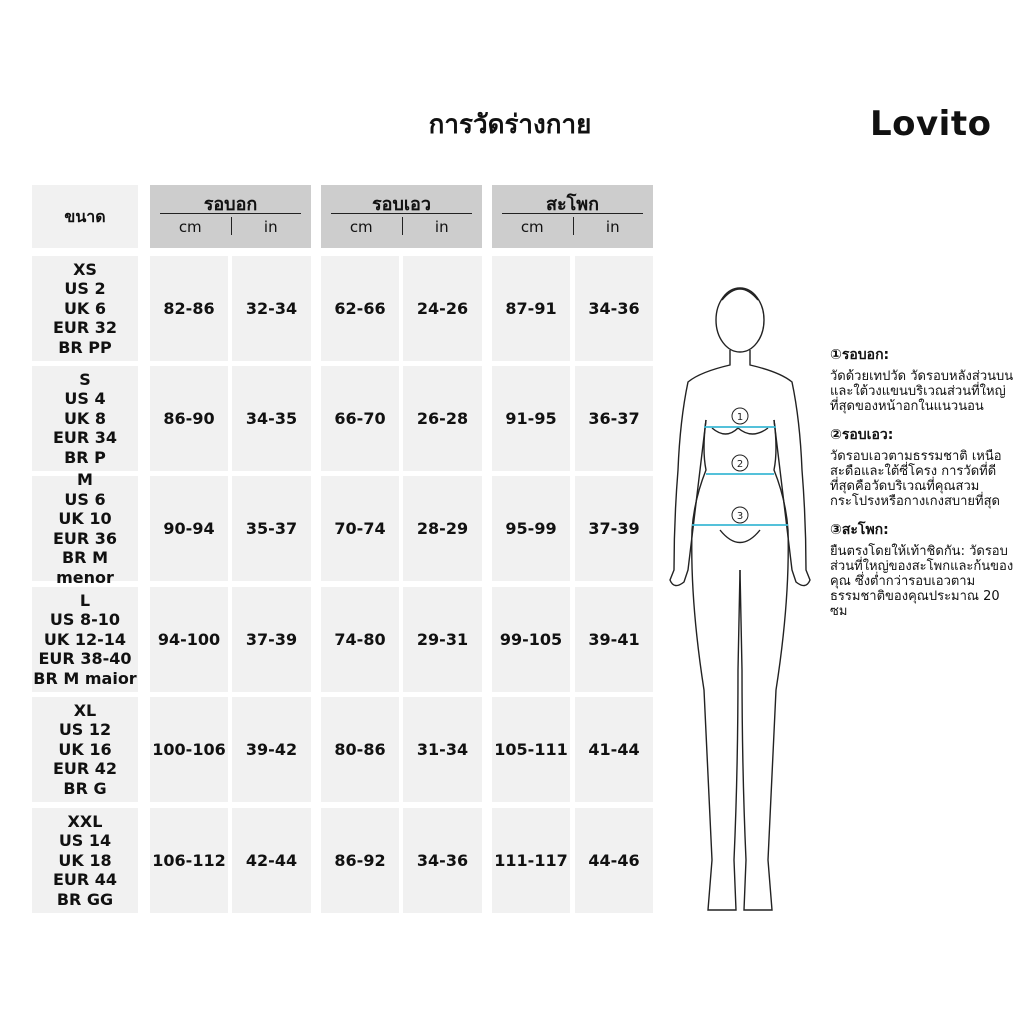 This screenshot has width=1024, height=1024. Describe the element at coordinates (189, 308) in the screenshot. I see `cell-bust-cm: 82-86` at that location.